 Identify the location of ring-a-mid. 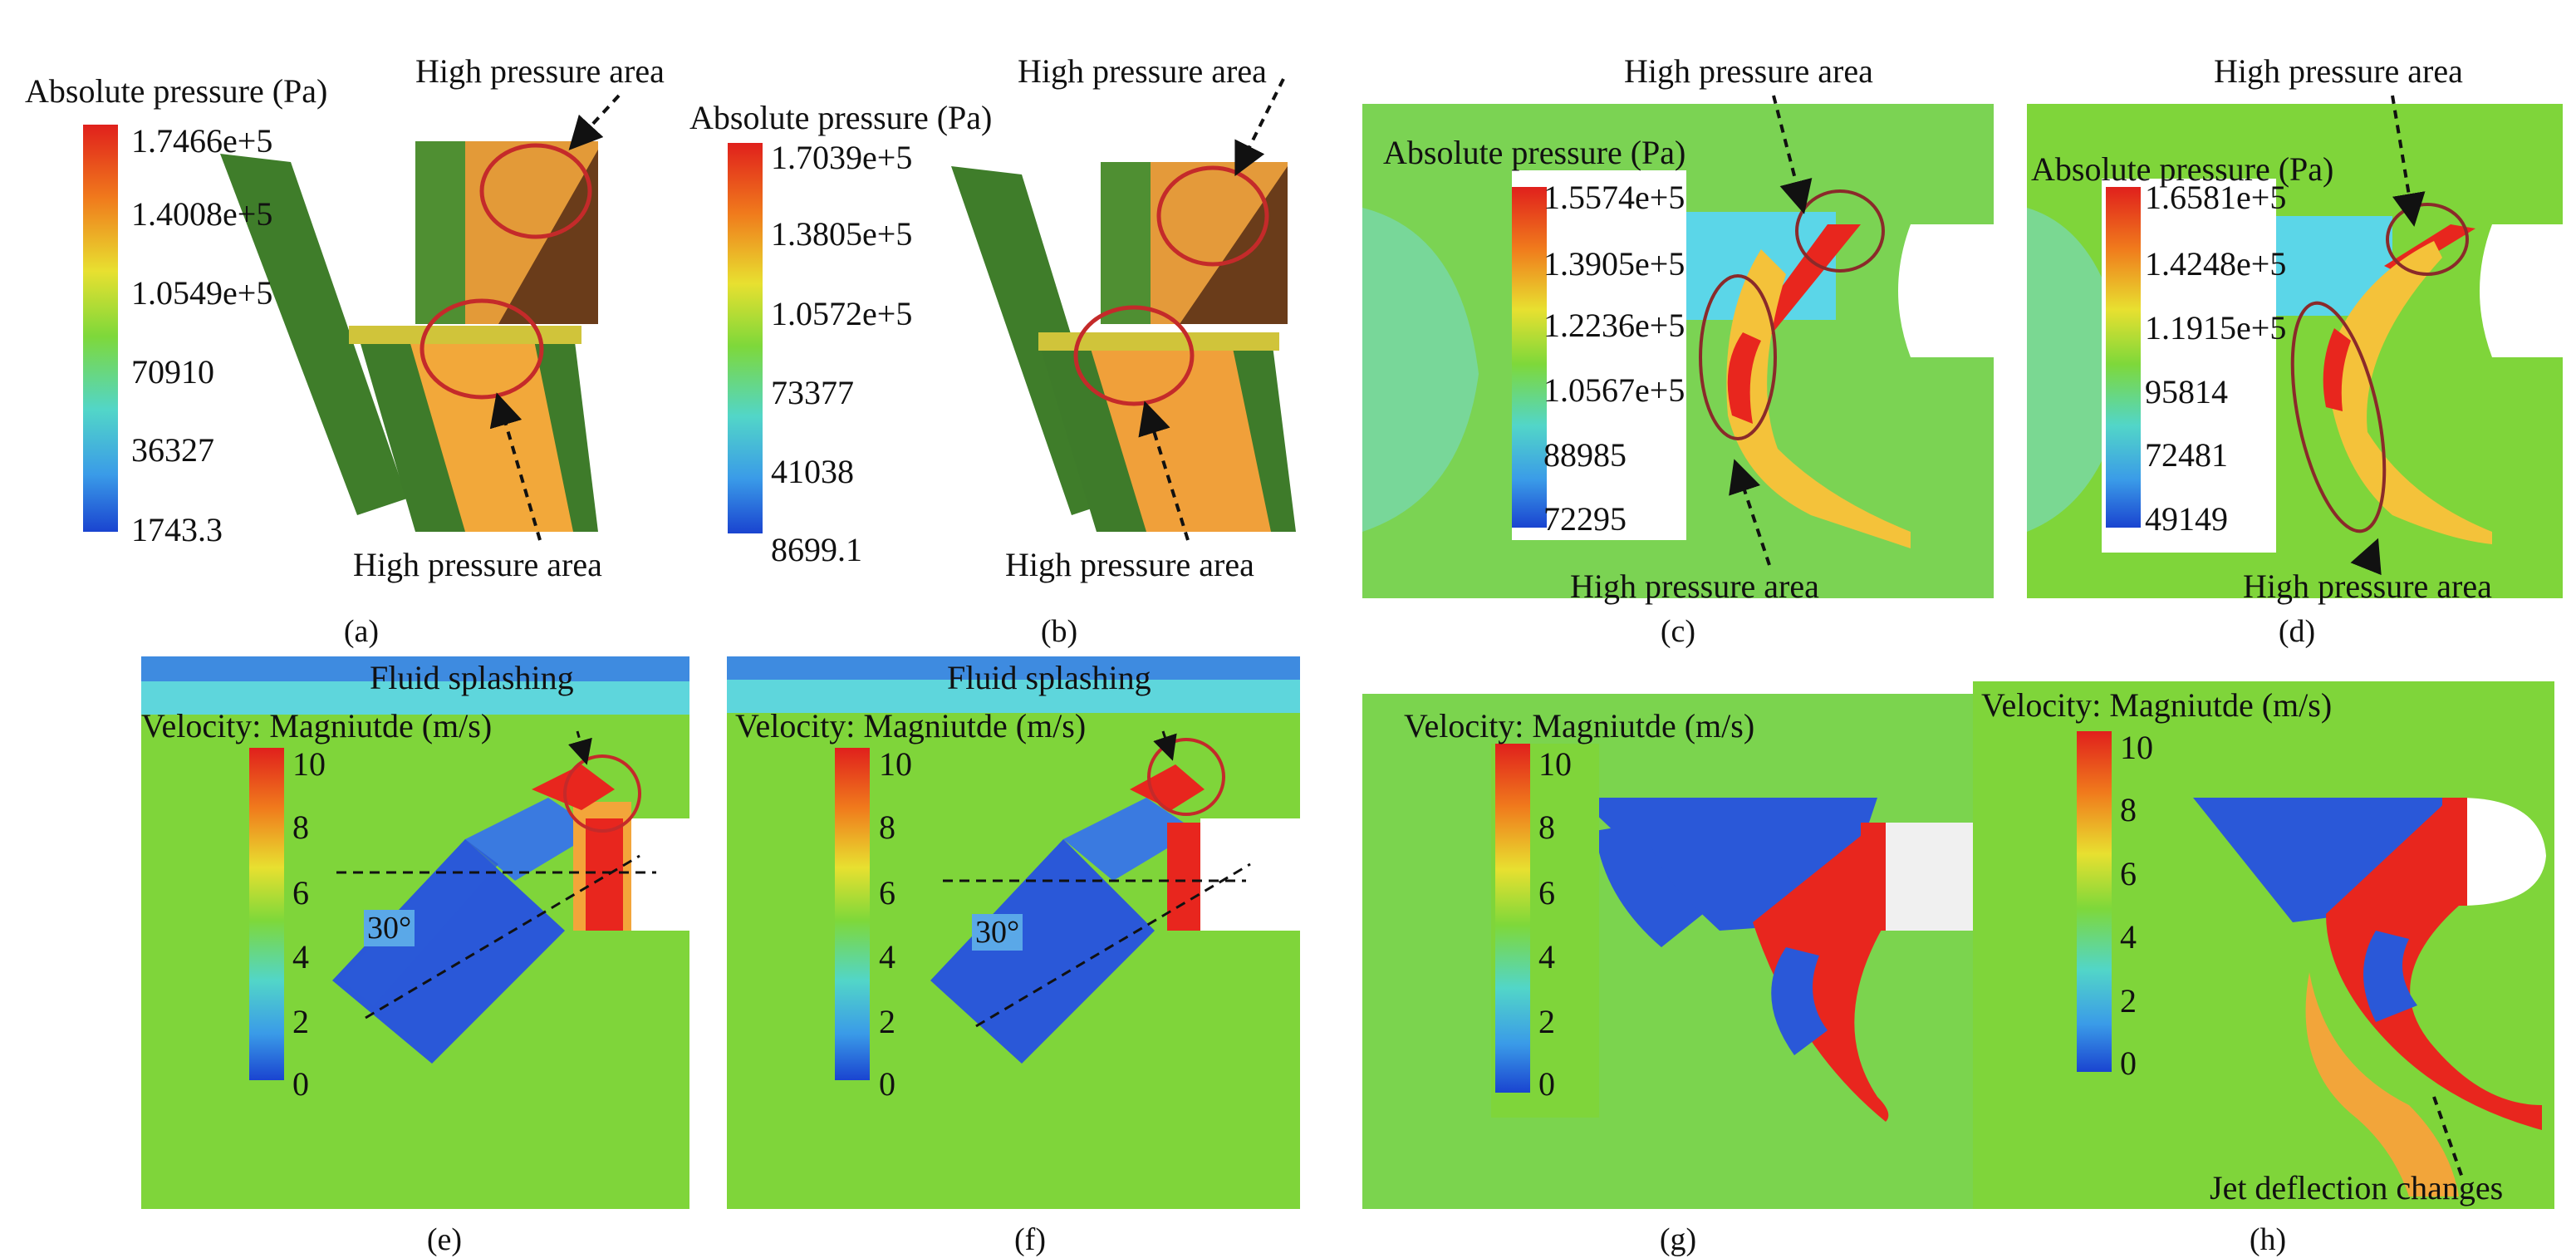
(482, 349).